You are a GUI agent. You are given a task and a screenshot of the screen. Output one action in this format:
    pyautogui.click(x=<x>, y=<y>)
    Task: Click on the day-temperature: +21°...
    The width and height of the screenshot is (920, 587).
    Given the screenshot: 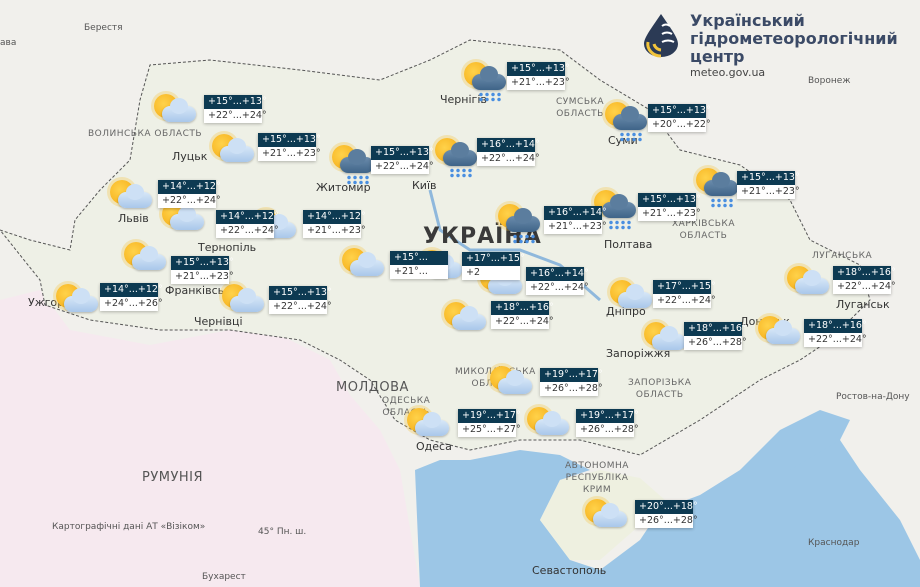 What is the action you would take?
    pyautogui.click(x=419, y=272)
    